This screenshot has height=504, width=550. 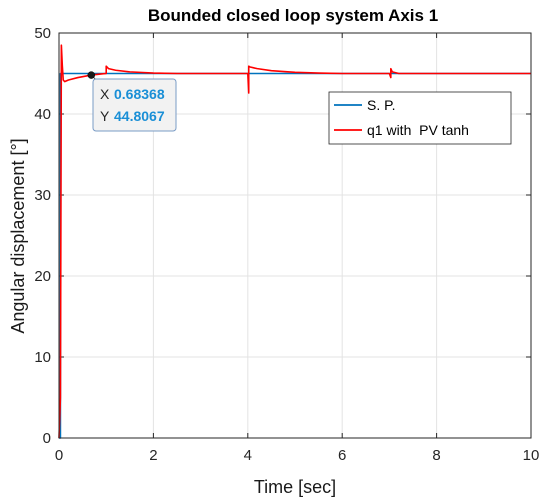 I want to click on datatip-y-value: 44.8067, so click(x=139, y=116).